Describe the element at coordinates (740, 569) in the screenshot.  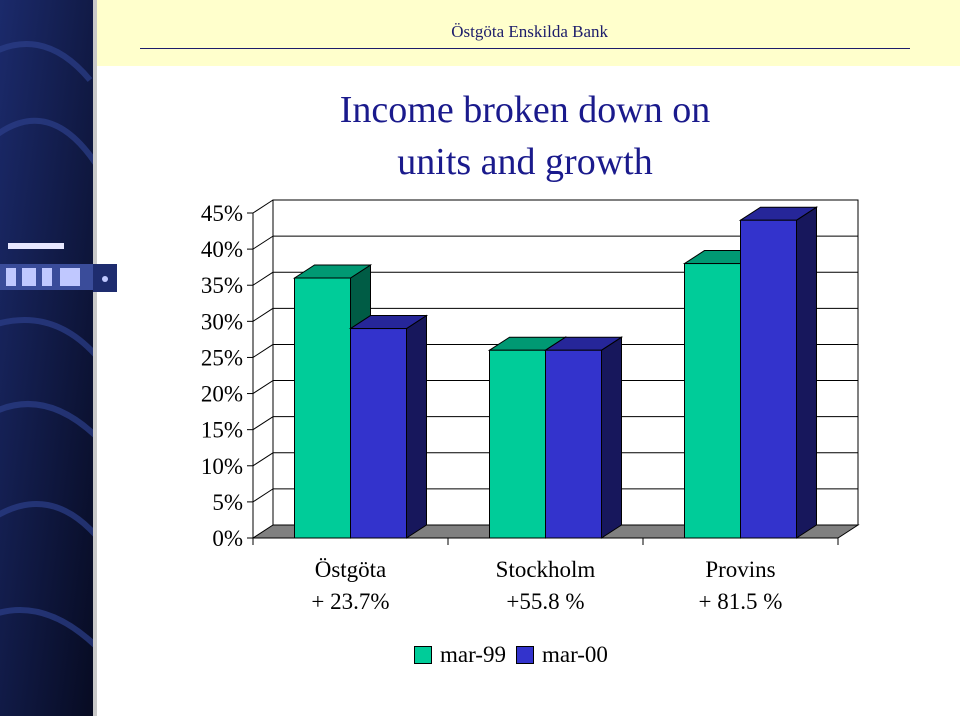
I see `category-label: Provins` at that location.